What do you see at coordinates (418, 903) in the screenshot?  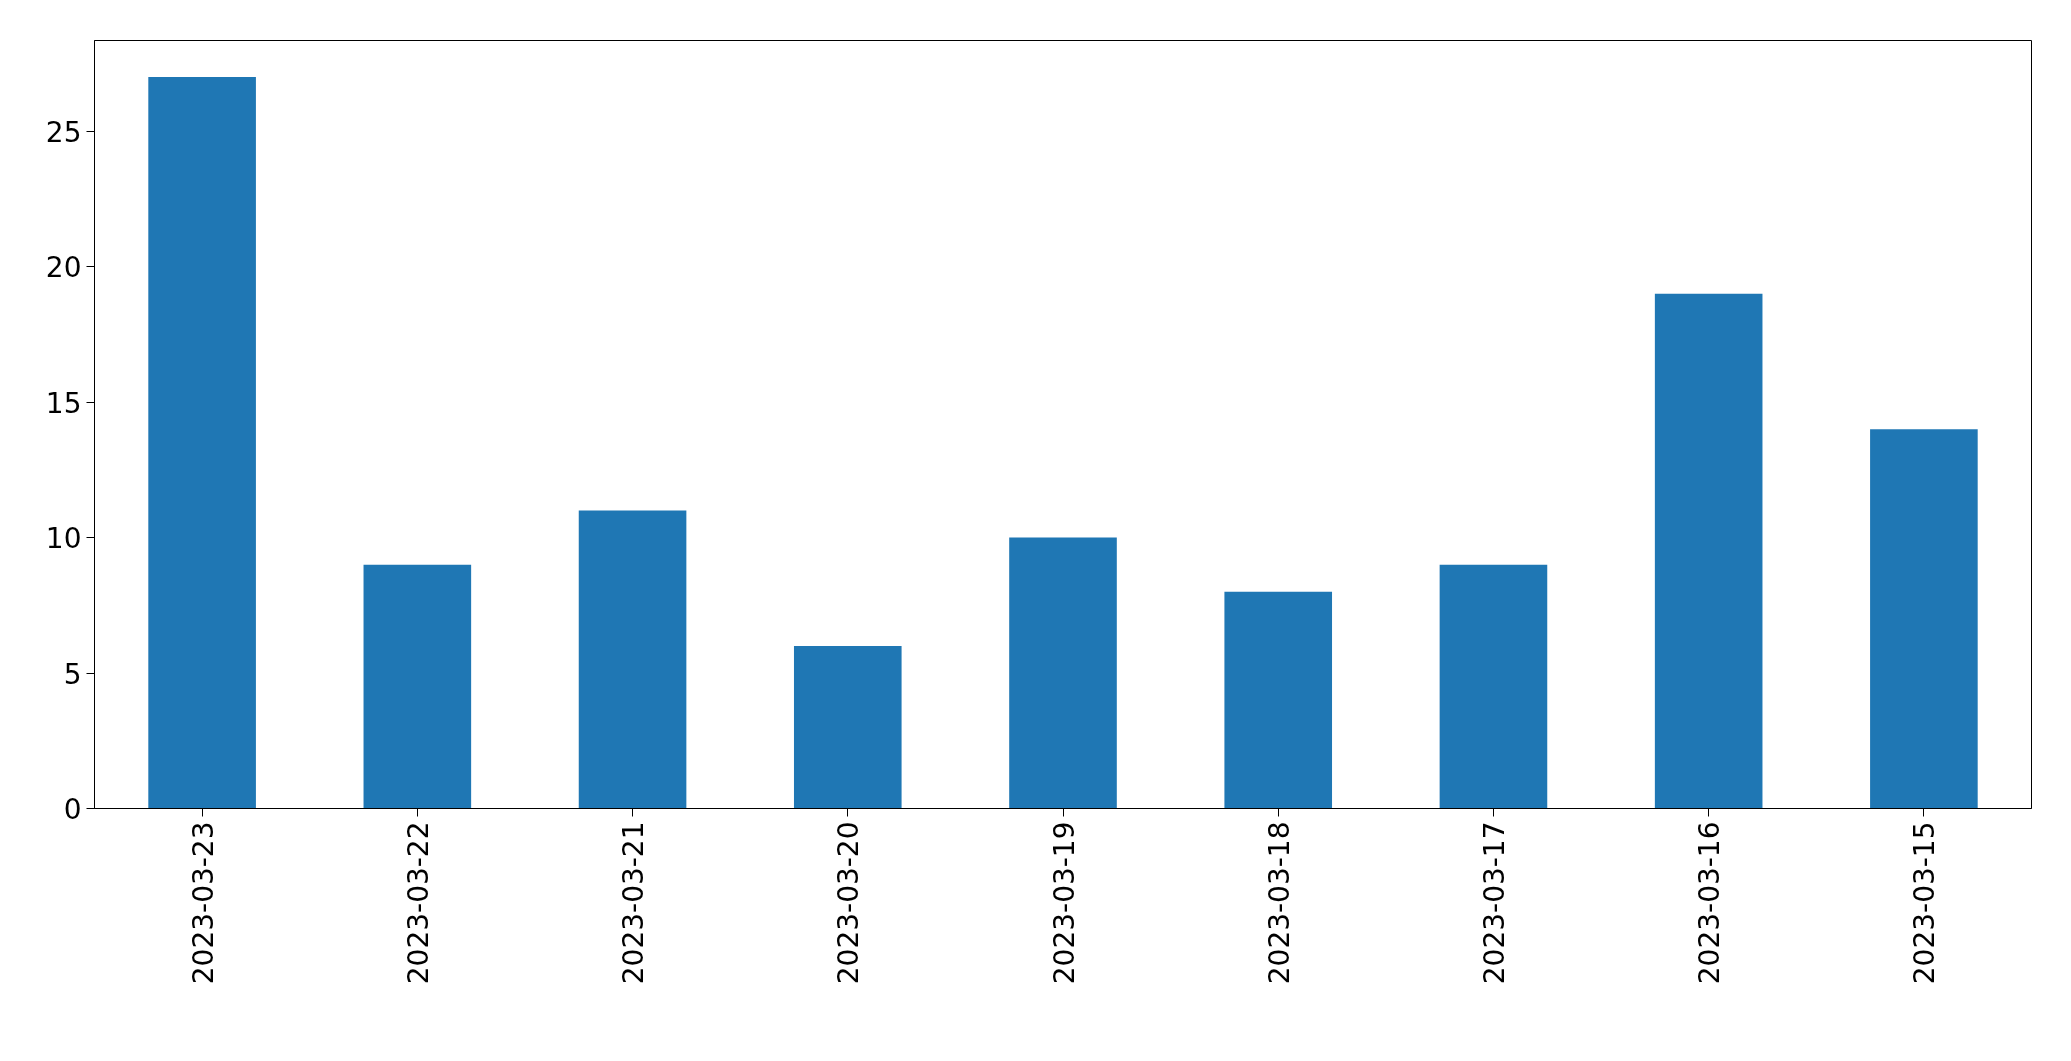 I see `x-tick-label: 2023-03-22` at bounding box center [418, 903].